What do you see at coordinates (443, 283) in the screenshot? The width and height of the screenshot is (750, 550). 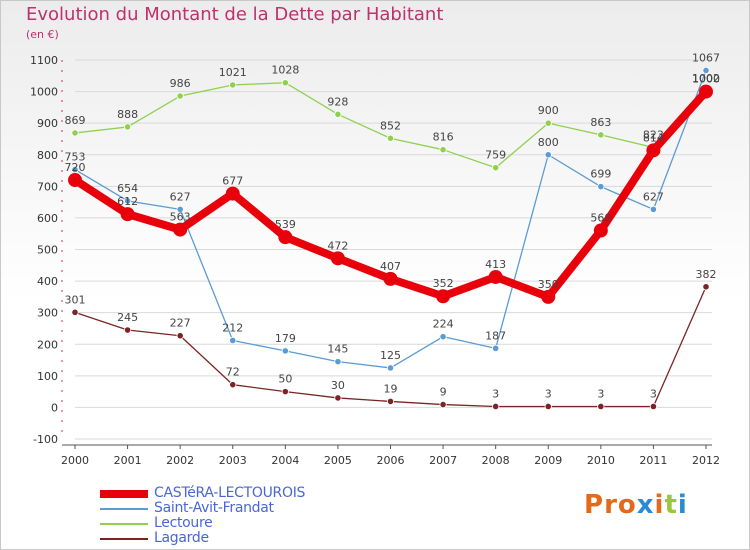 I see `data-label-cast-ra-lectourois: 352` at bounding box center [443, 283].